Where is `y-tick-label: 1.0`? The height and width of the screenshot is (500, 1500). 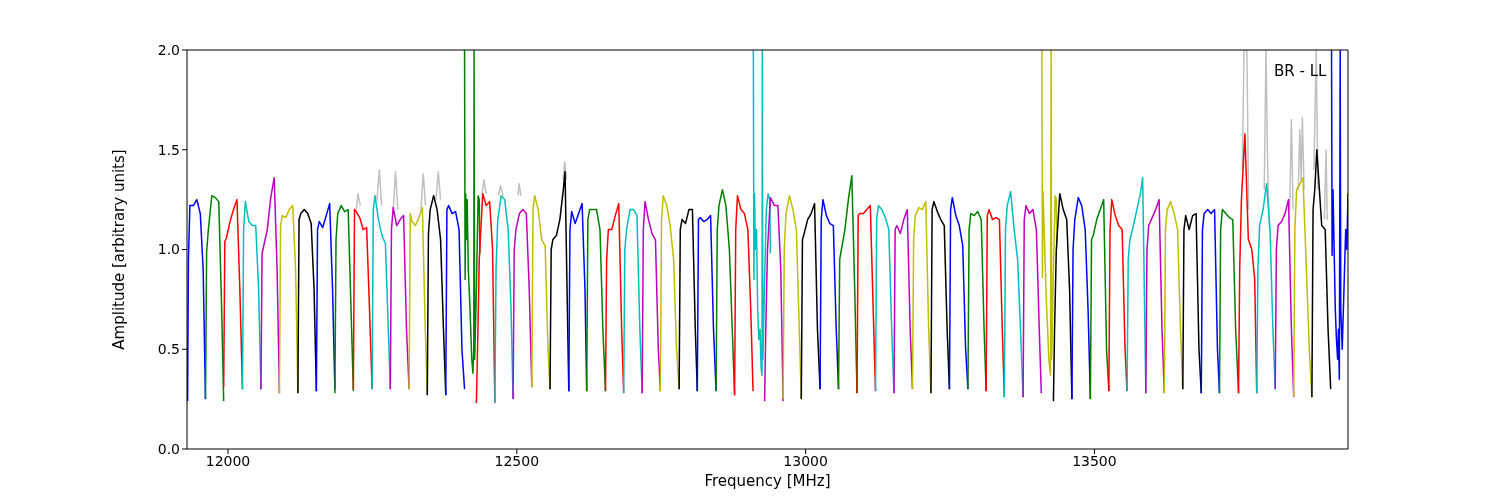
y-tick-label: 1.0 is located at coordinates (168, 249).